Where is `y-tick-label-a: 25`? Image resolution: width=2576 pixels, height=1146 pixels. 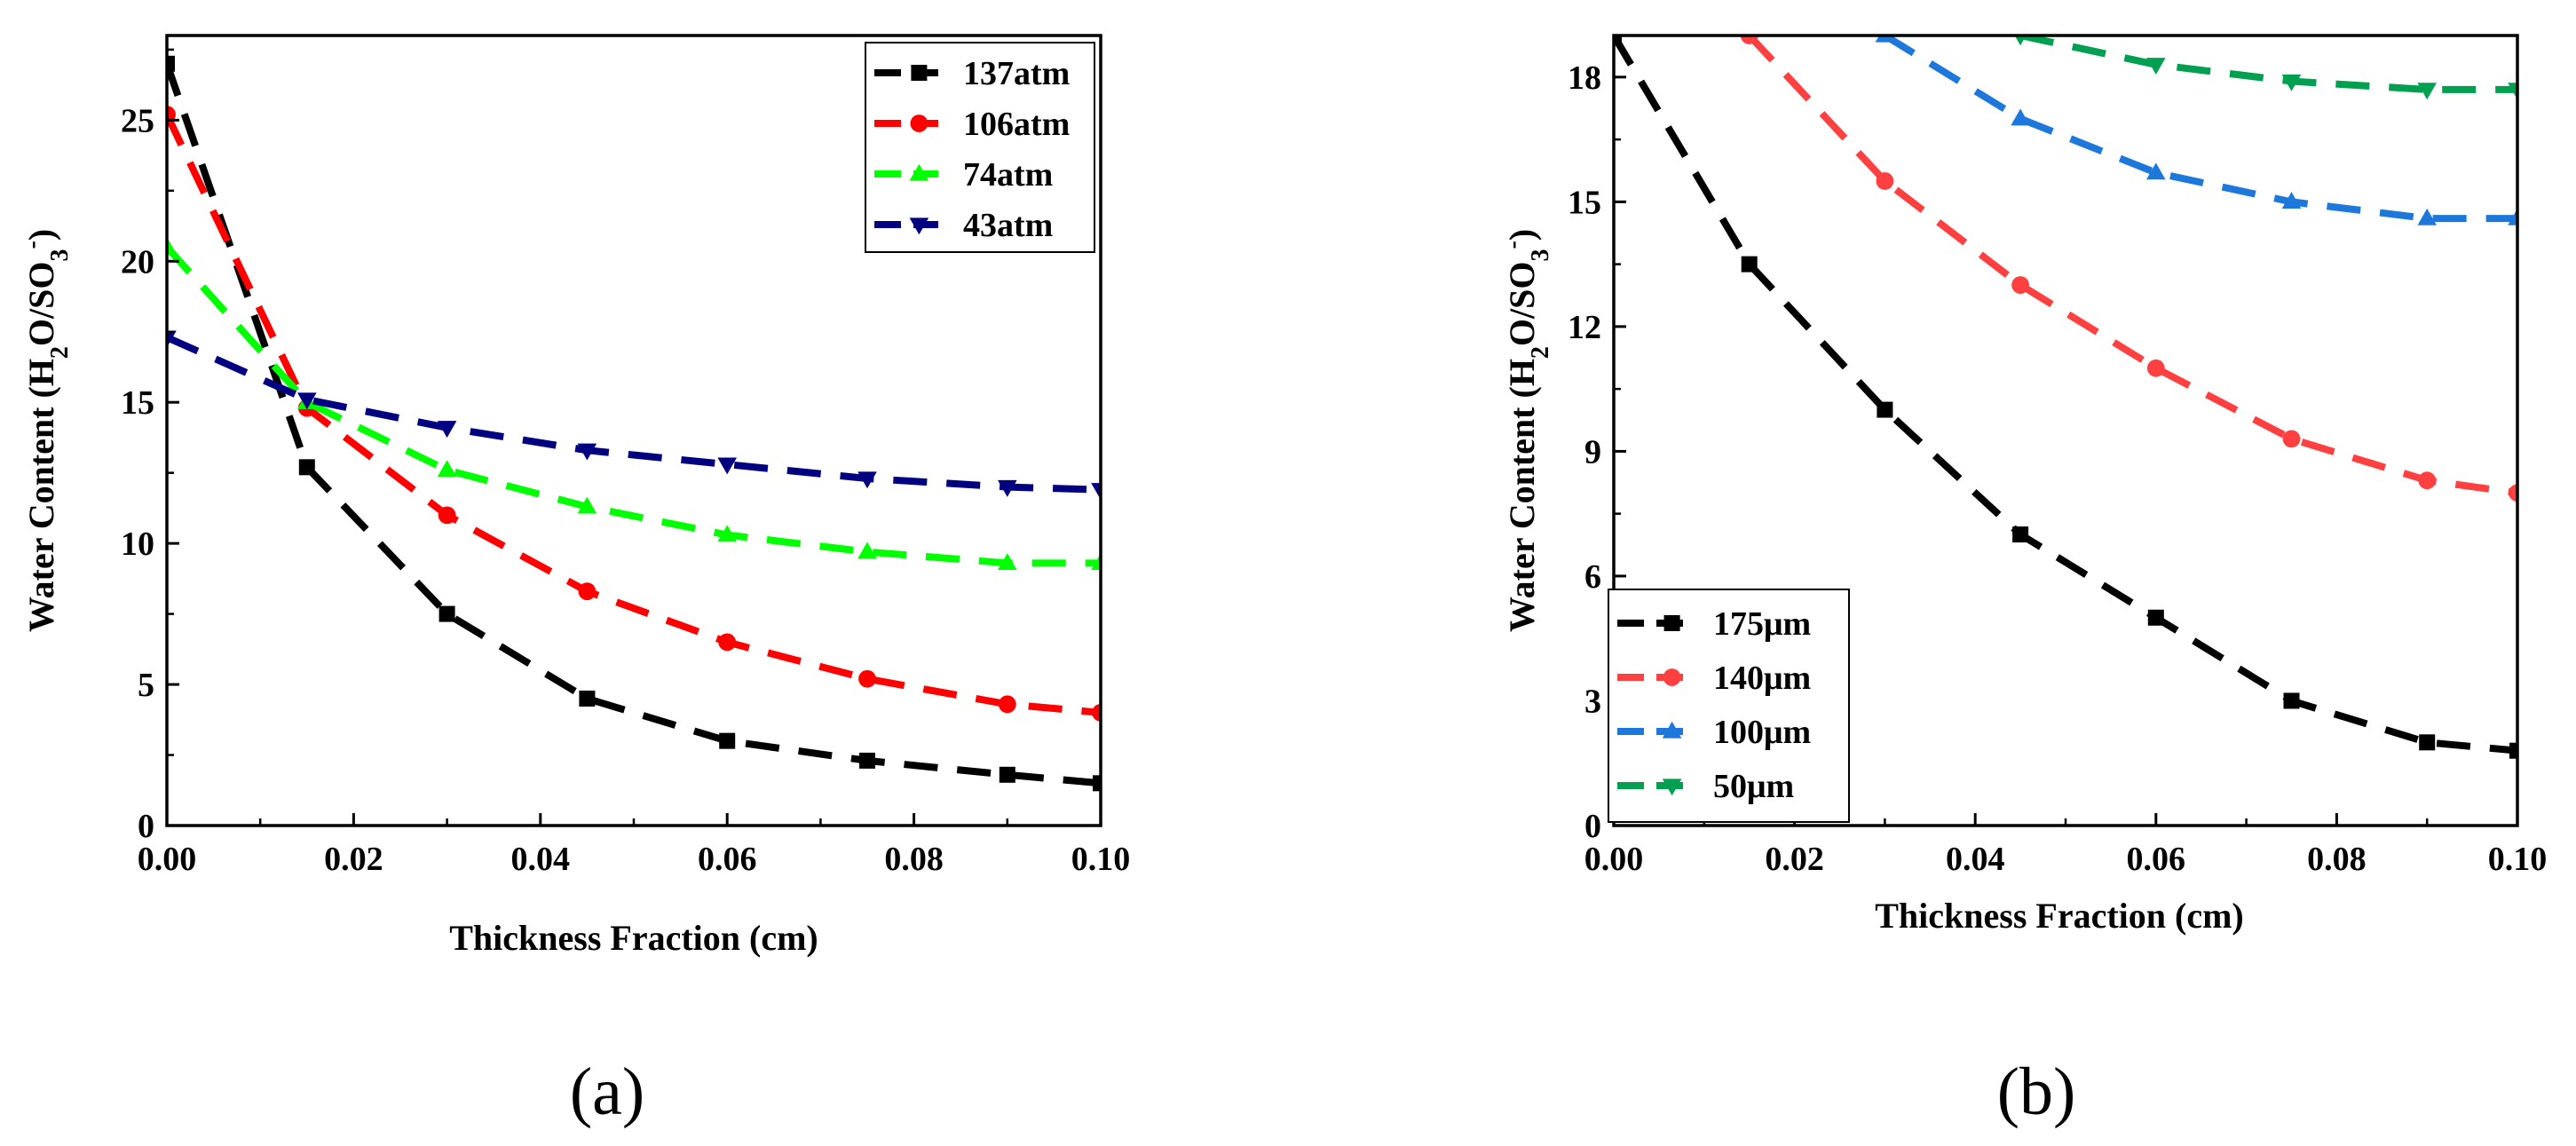 y-tick-label-a: 25 is located at coordinates (137, 120).